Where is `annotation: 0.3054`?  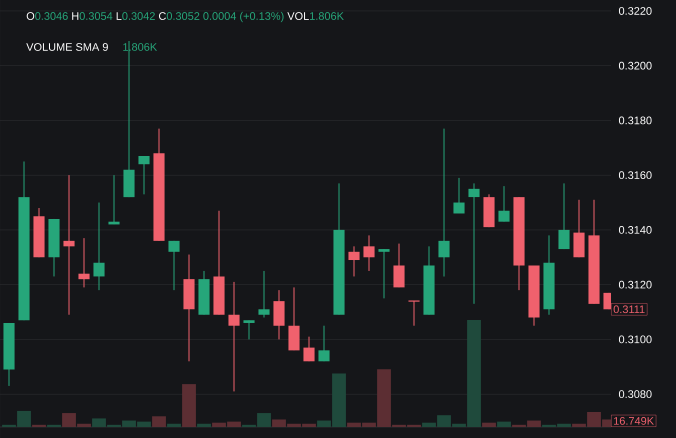 annotation: 0.3054 is located at coordinates (96, 16).